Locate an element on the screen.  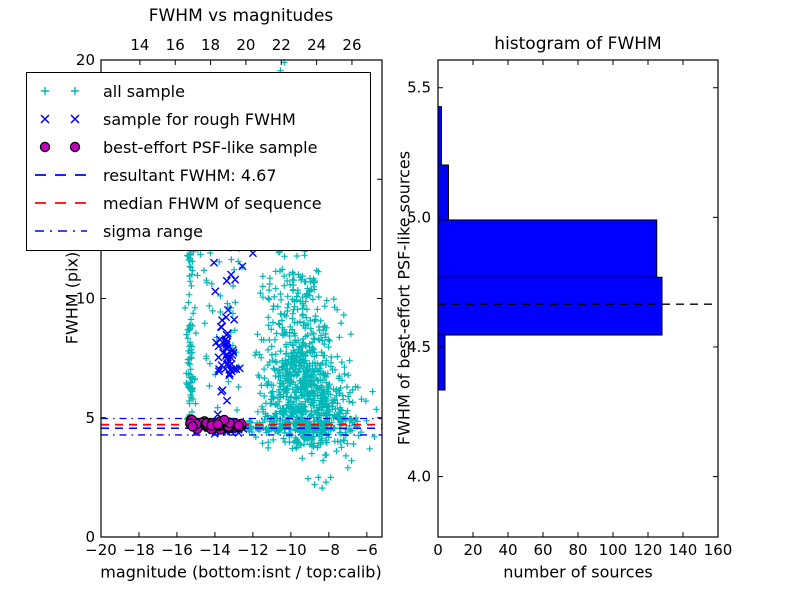
scatter-psf-like-sample is located at coordinates (216, 424).